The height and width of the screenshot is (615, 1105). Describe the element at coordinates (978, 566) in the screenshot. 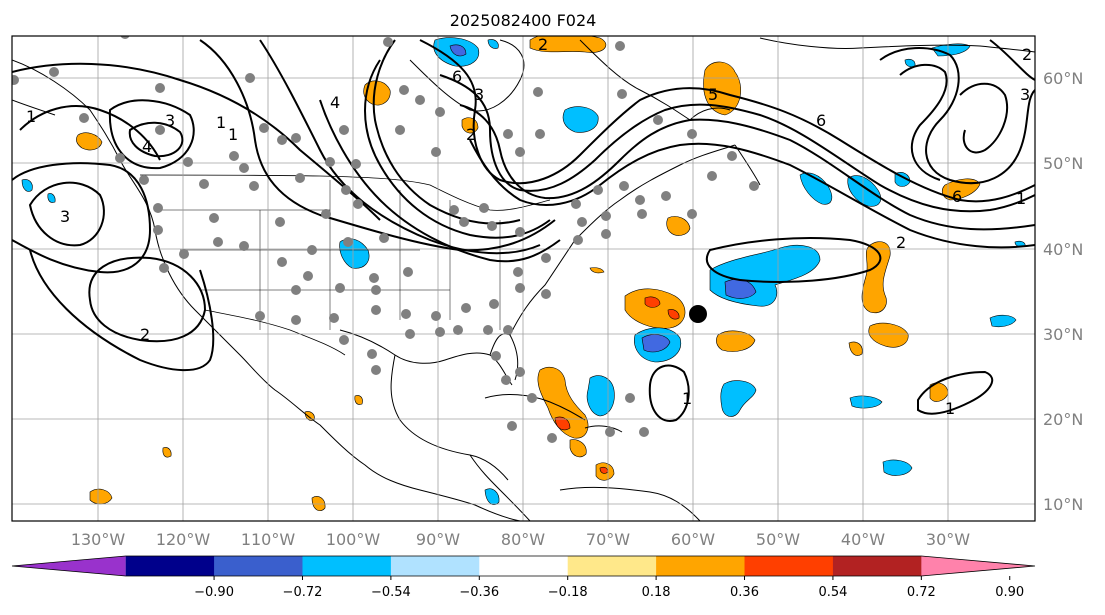

I see `colorbar-extend-max` at that location.